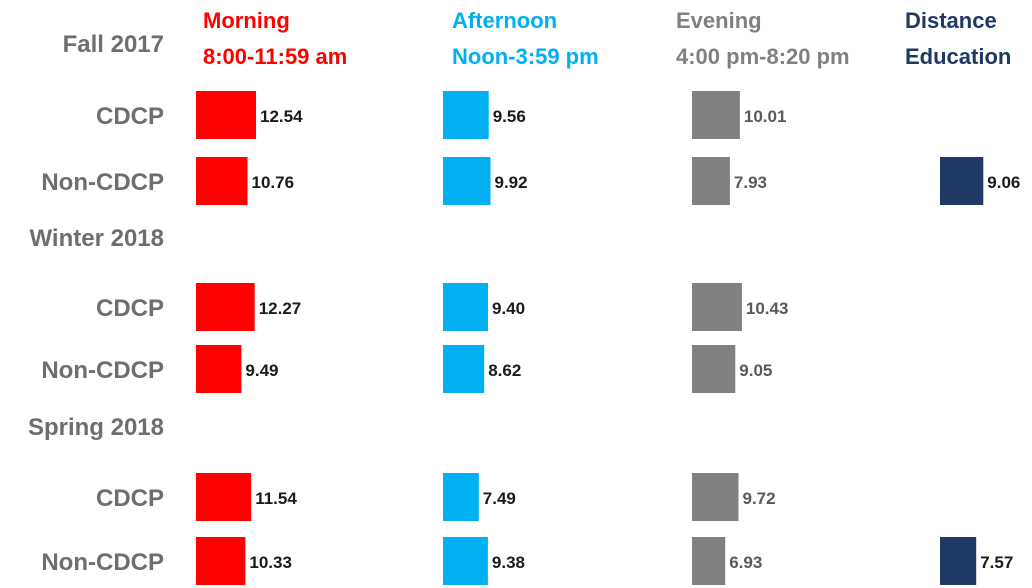 This screenshot has height=588, width=1032. I want to click on header-distance-title: Distance, so click(951, 20).